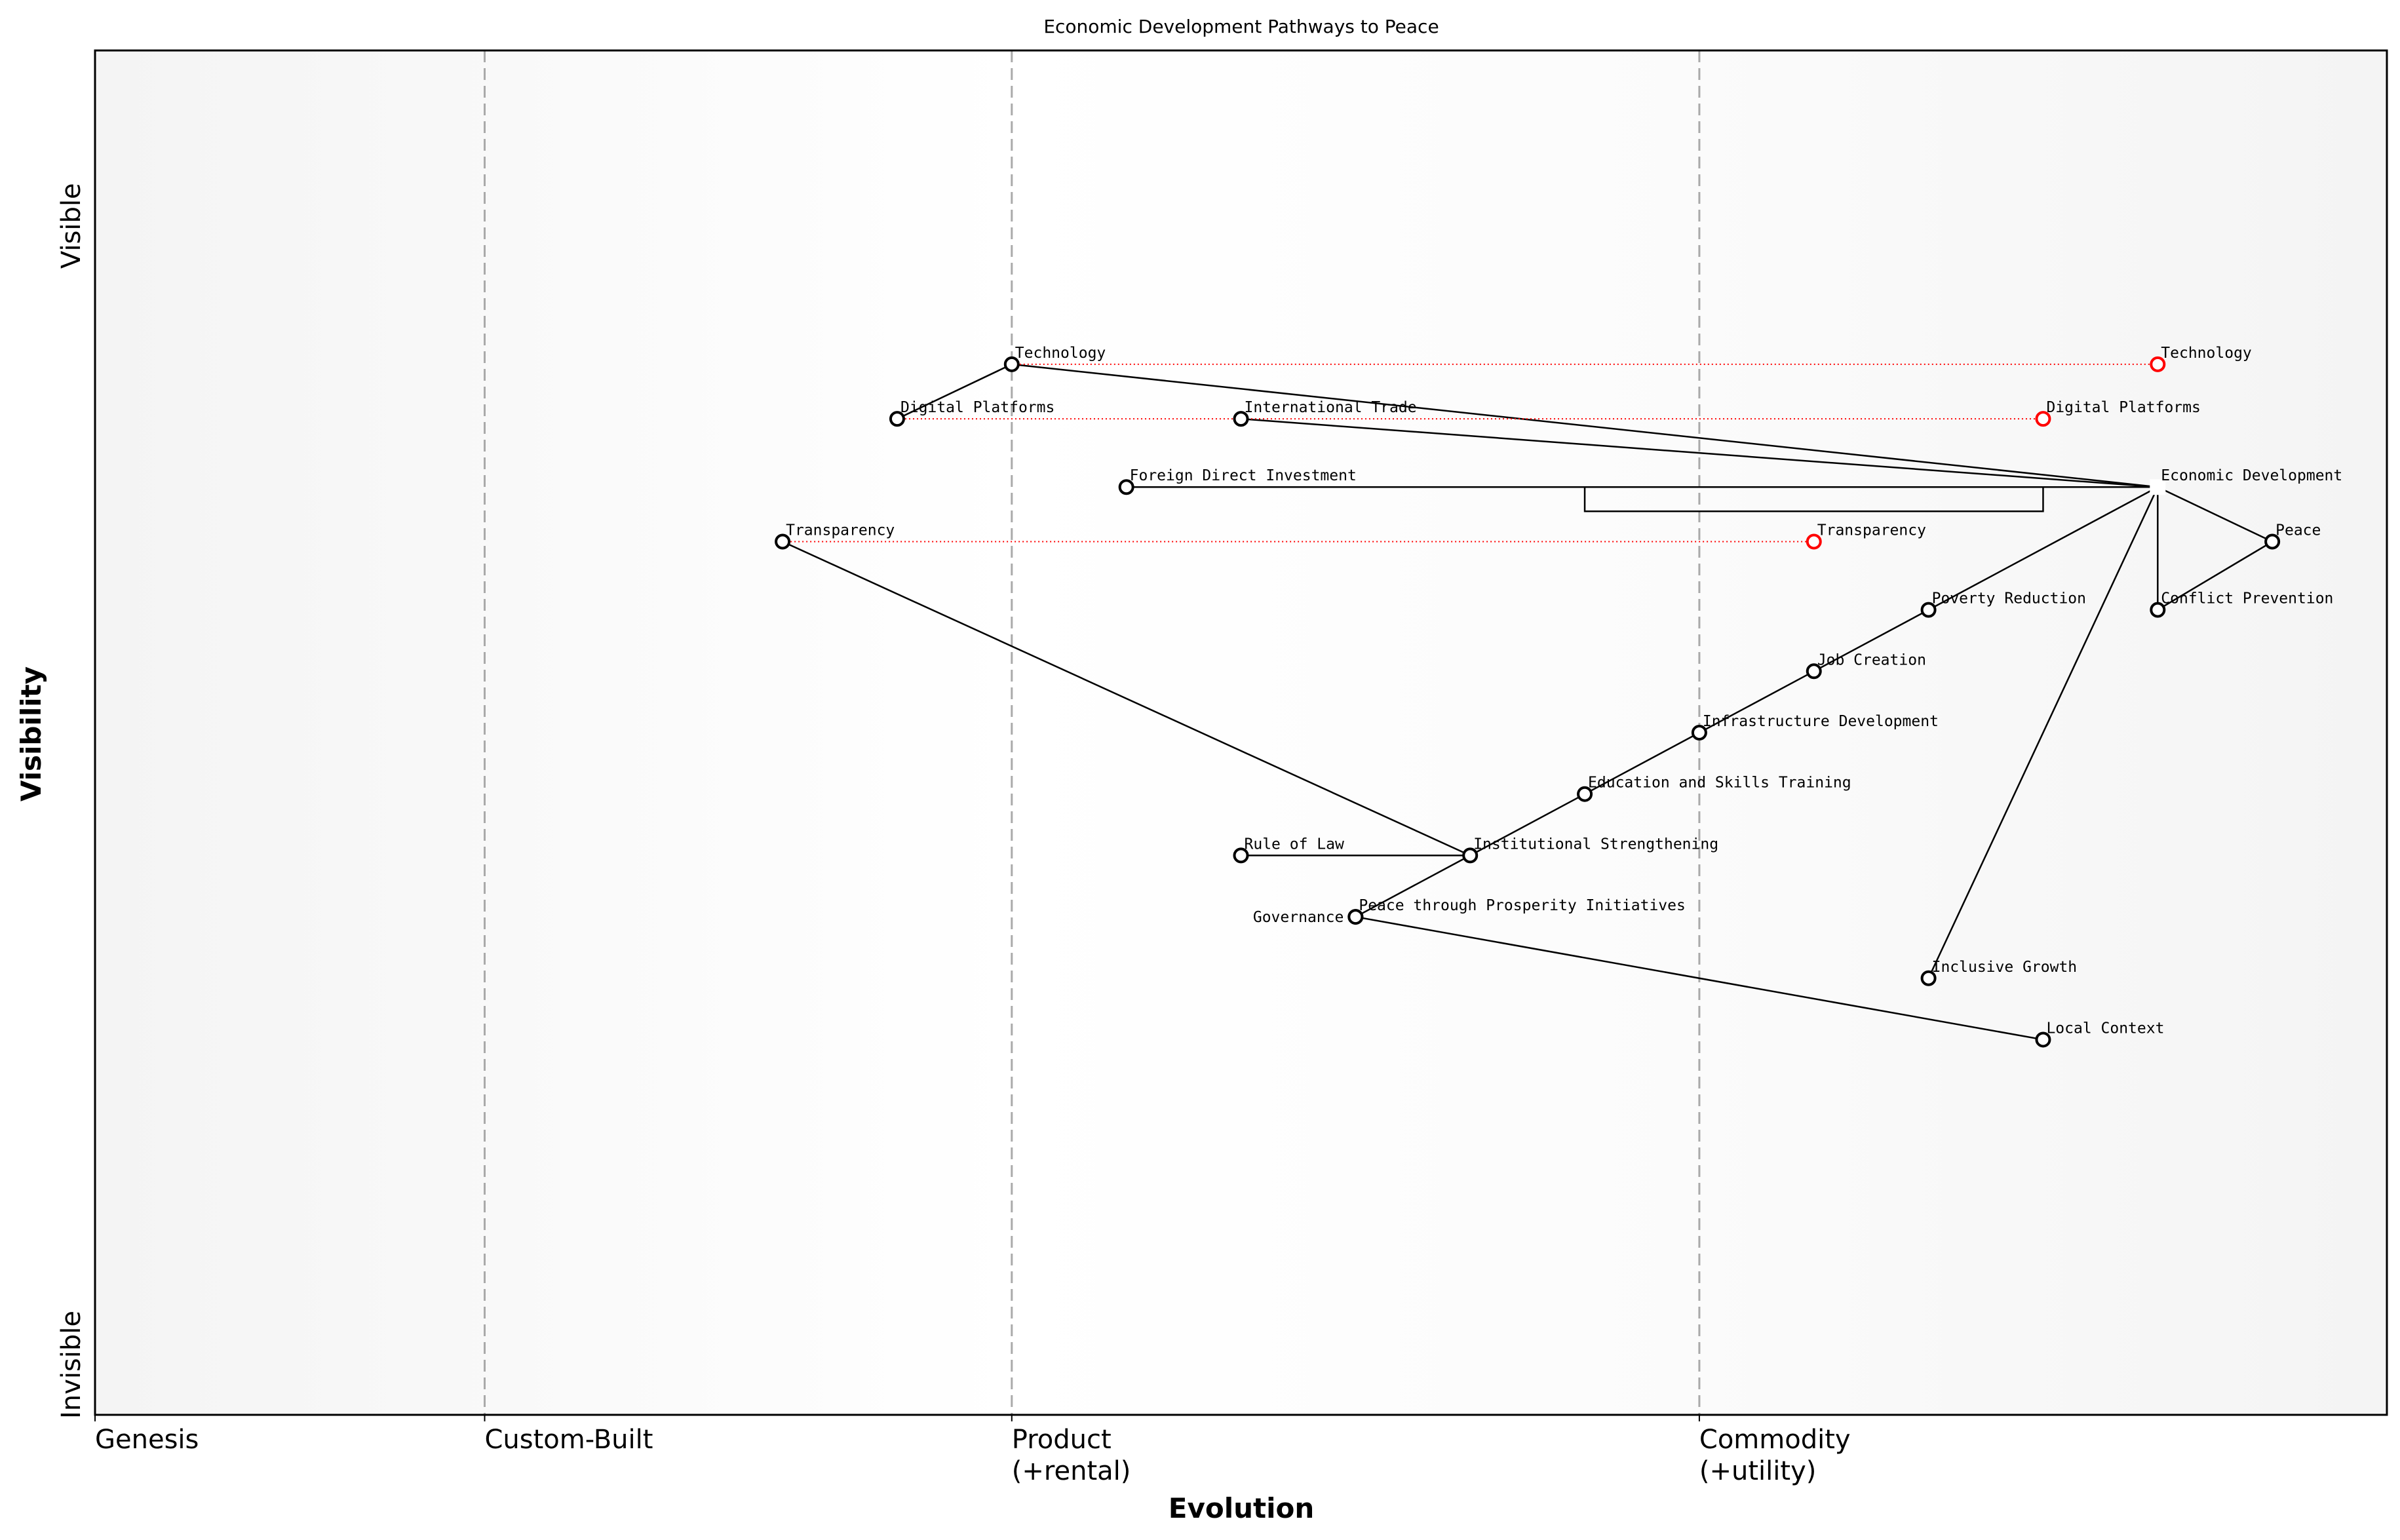  What do you see at coordinates (1595, 844) in the screenshot?
I see `component-label: Institutional Strengthening` at bounding box center [1595, 844].